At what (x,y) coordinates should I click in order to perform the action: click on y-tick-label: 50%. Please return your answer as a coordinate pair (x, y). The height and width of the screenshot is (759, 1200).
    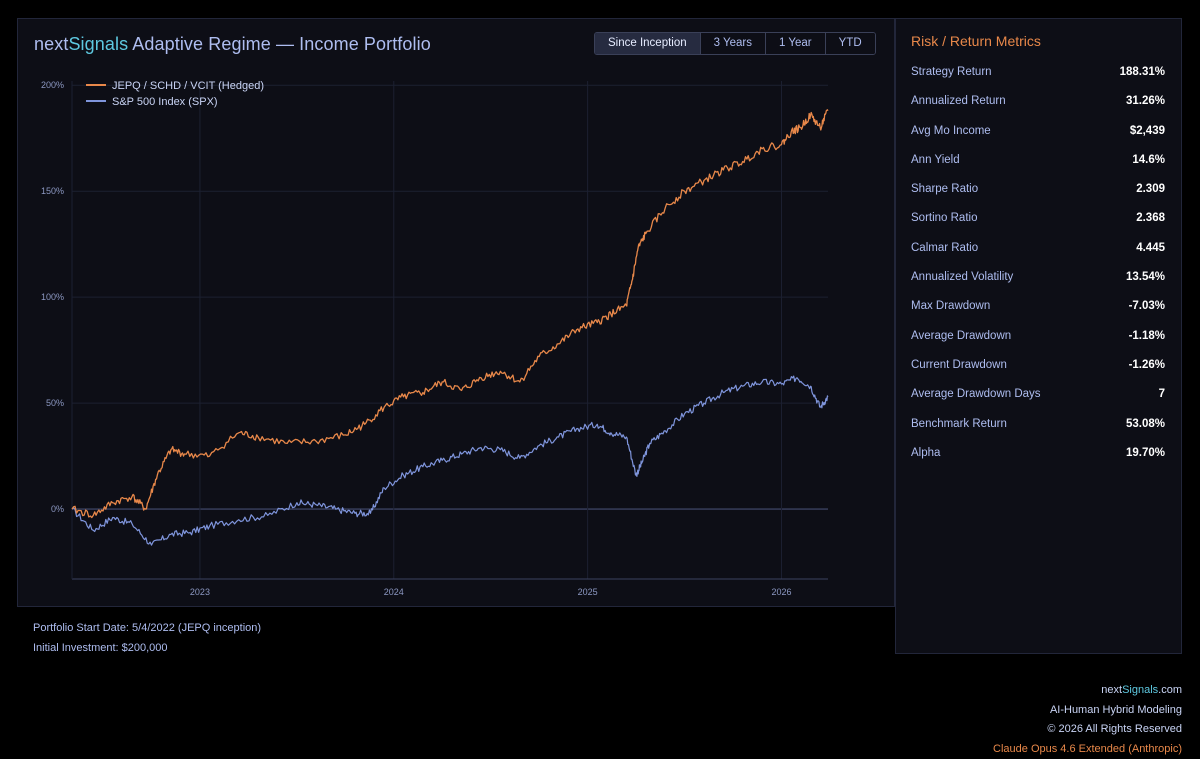
    Looking at the image, I should click on (55, 403).